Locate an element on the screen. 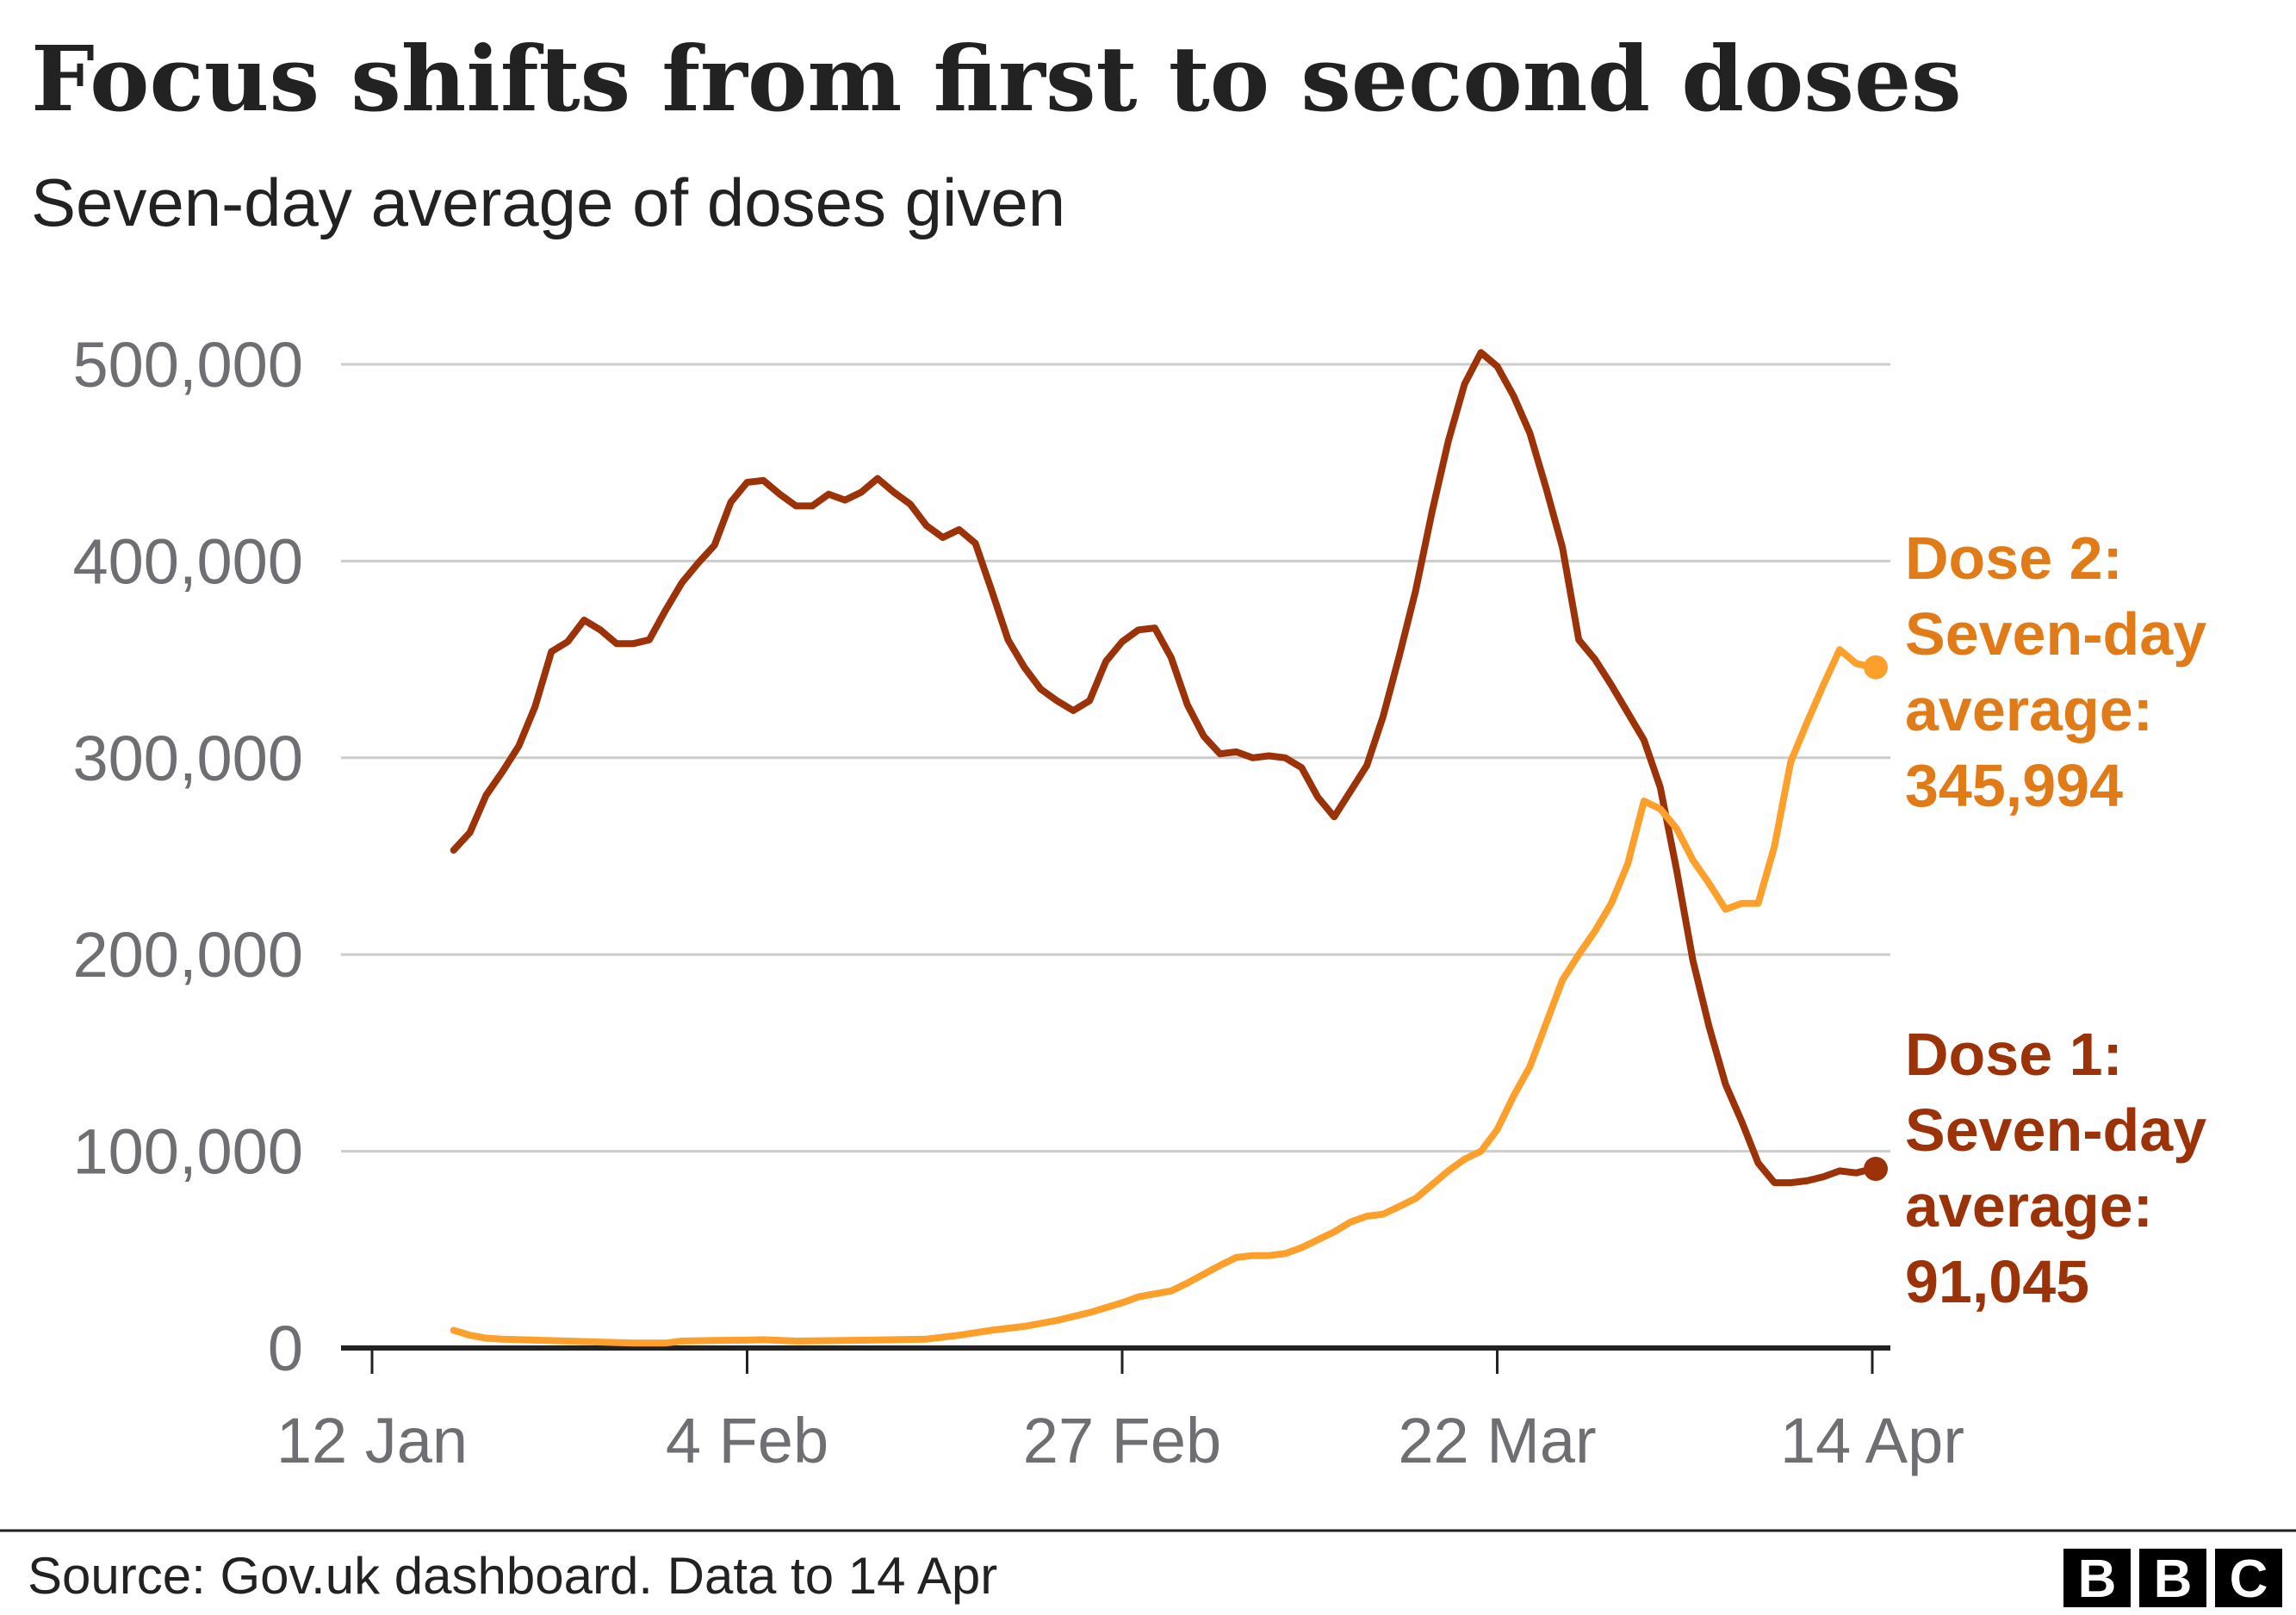 The width and height of the screenshot is (2296, 1615). chart-subtitle: Seven-day average of doses given is located at coordinates (548, 202).